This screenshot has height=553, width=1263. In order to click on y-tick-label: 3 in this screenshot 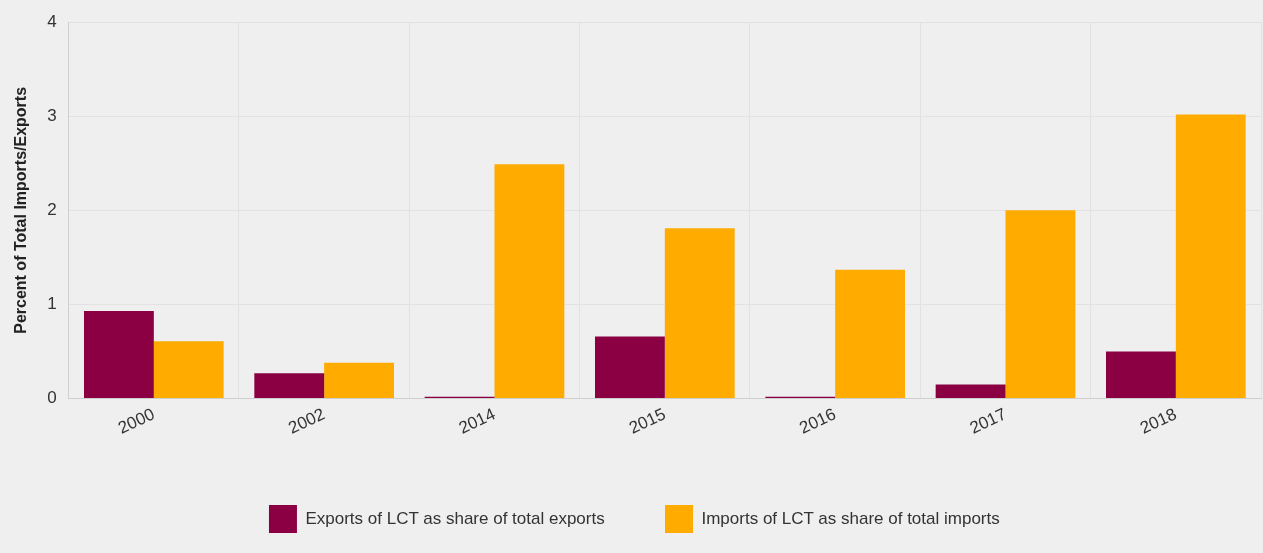, I will do `click(52, 115)`.